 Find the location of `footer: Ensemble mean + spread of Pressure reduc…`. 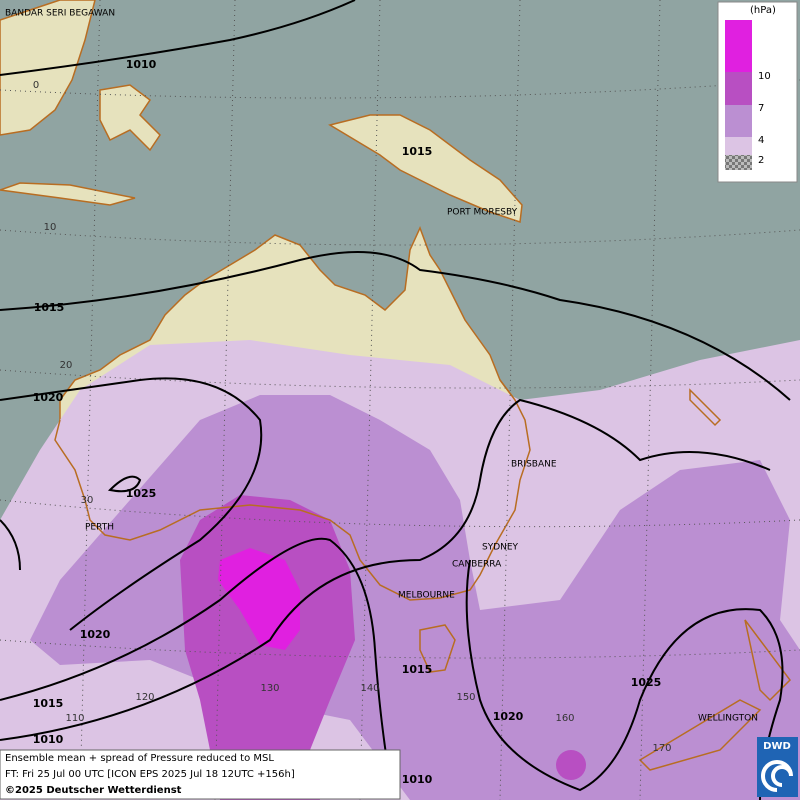

footer: Ensemble mean + spread of Pressure reduc… is located at coordinates (200, 774).